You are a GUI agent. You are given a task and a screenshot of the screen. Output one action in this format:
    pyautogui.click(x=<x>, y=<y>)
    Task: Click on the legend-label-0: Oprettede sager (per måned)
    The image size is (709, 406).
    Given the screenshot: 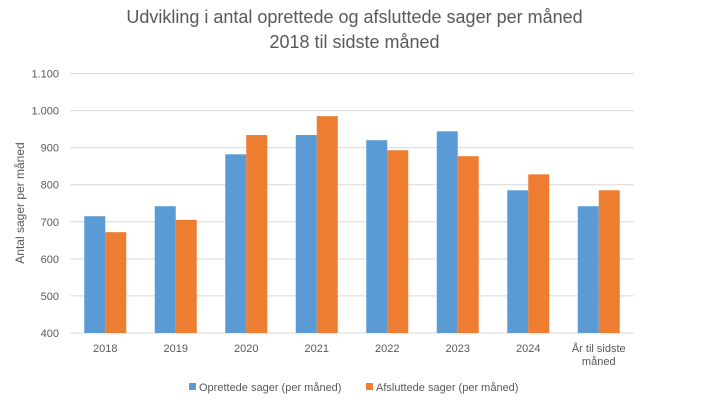 What is the action you would take?
    pyautogui.click(x=270, y=388)
    